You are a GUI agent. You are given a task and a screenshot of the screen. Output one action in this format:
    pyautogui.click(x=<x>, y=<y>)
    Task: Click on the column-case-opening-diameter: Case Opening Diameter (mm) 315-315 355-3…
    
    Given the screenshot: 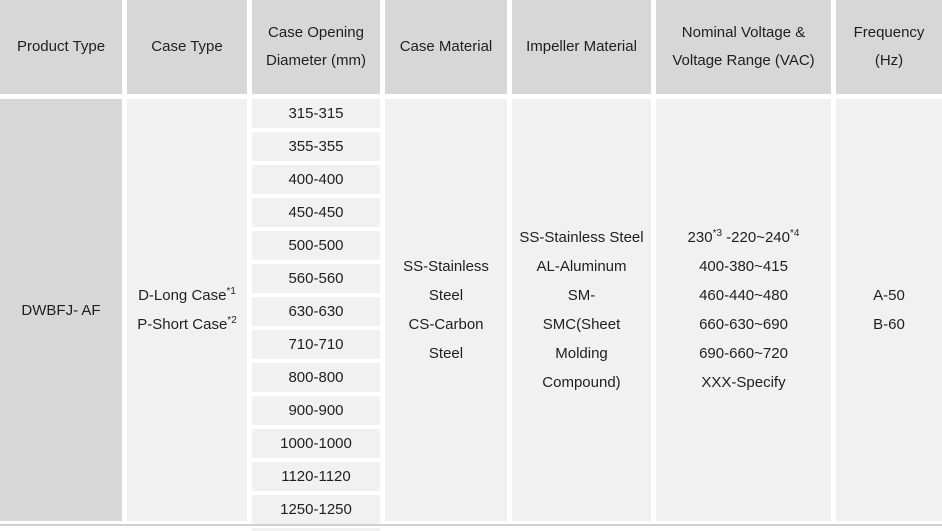 What is the action you would take?
    pyautogui.click(x=316, y=265)
    